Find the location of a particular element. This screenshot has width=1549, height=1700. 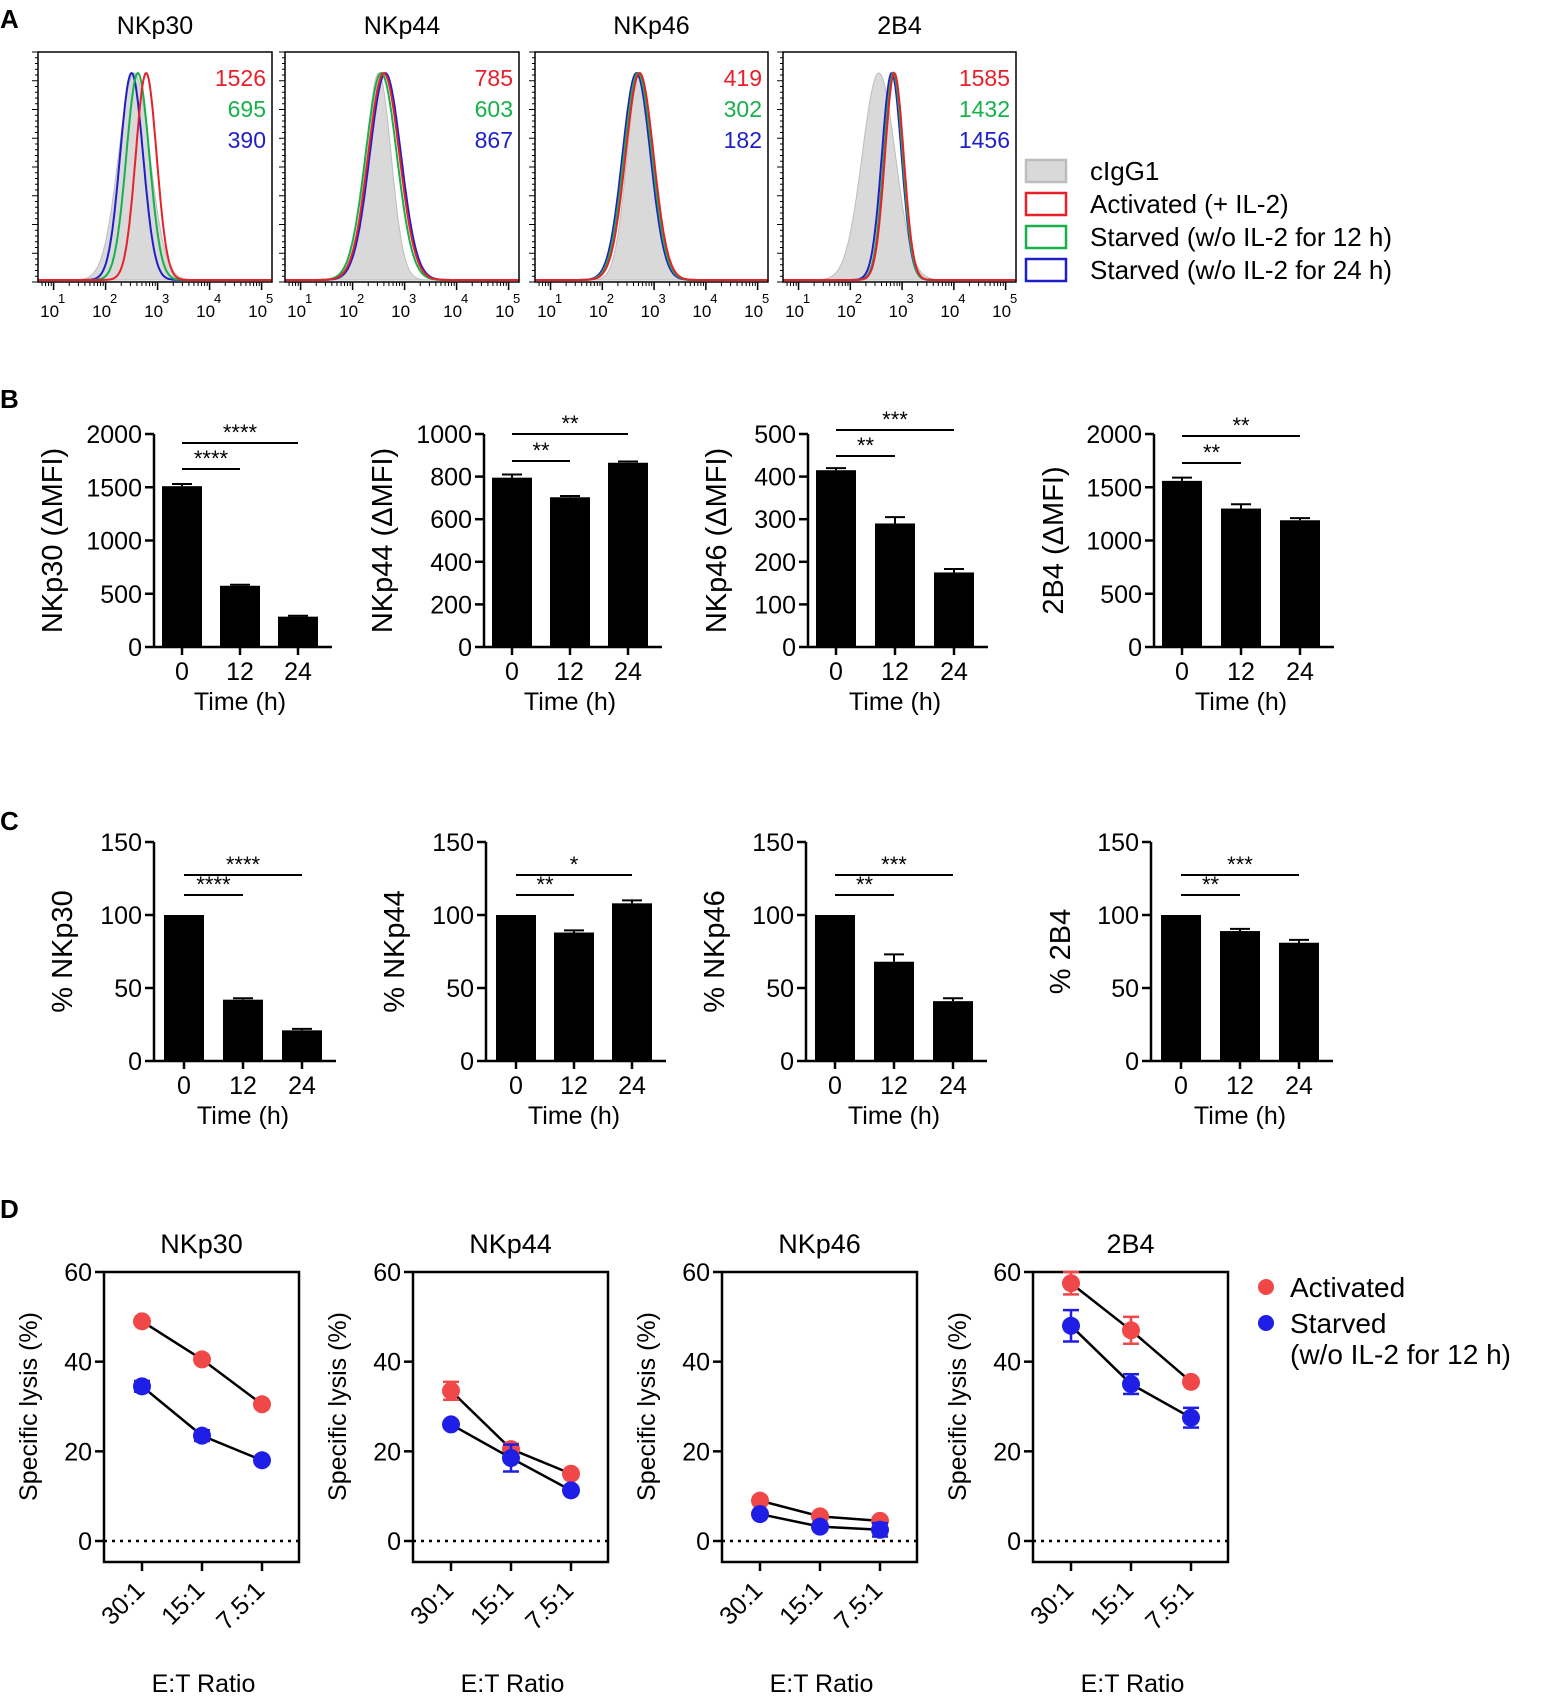

mfi-value: 1456 is located at coordinates (984, 140).